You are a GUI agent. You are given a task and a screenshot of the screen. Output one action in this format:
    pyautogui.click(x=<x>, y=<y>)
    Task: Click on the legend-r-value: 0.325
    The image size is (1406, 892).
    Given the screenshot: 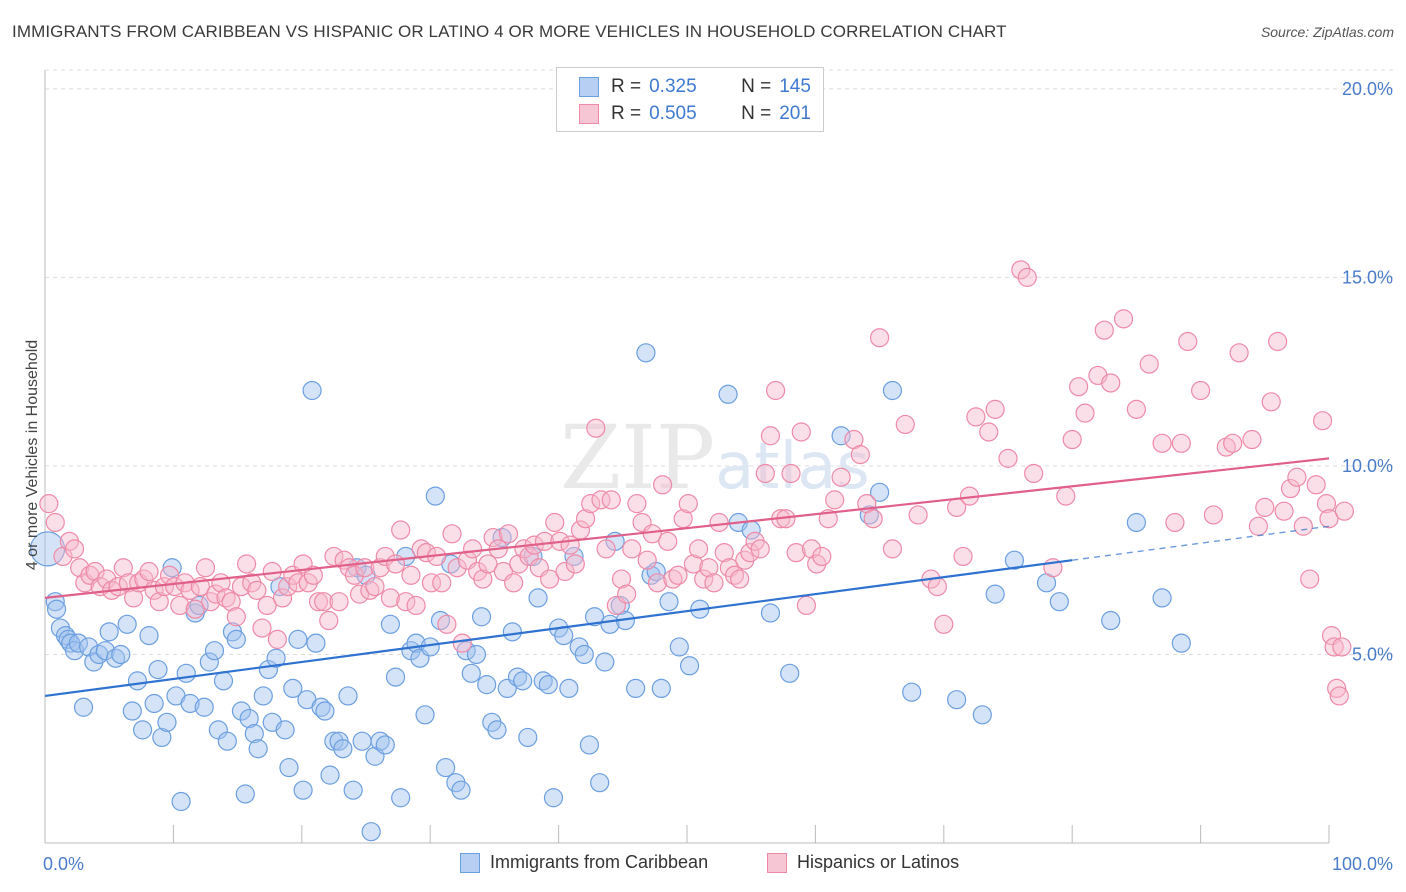 What is the action you would take?
    pyautogui.click(x=673, y=86)
    